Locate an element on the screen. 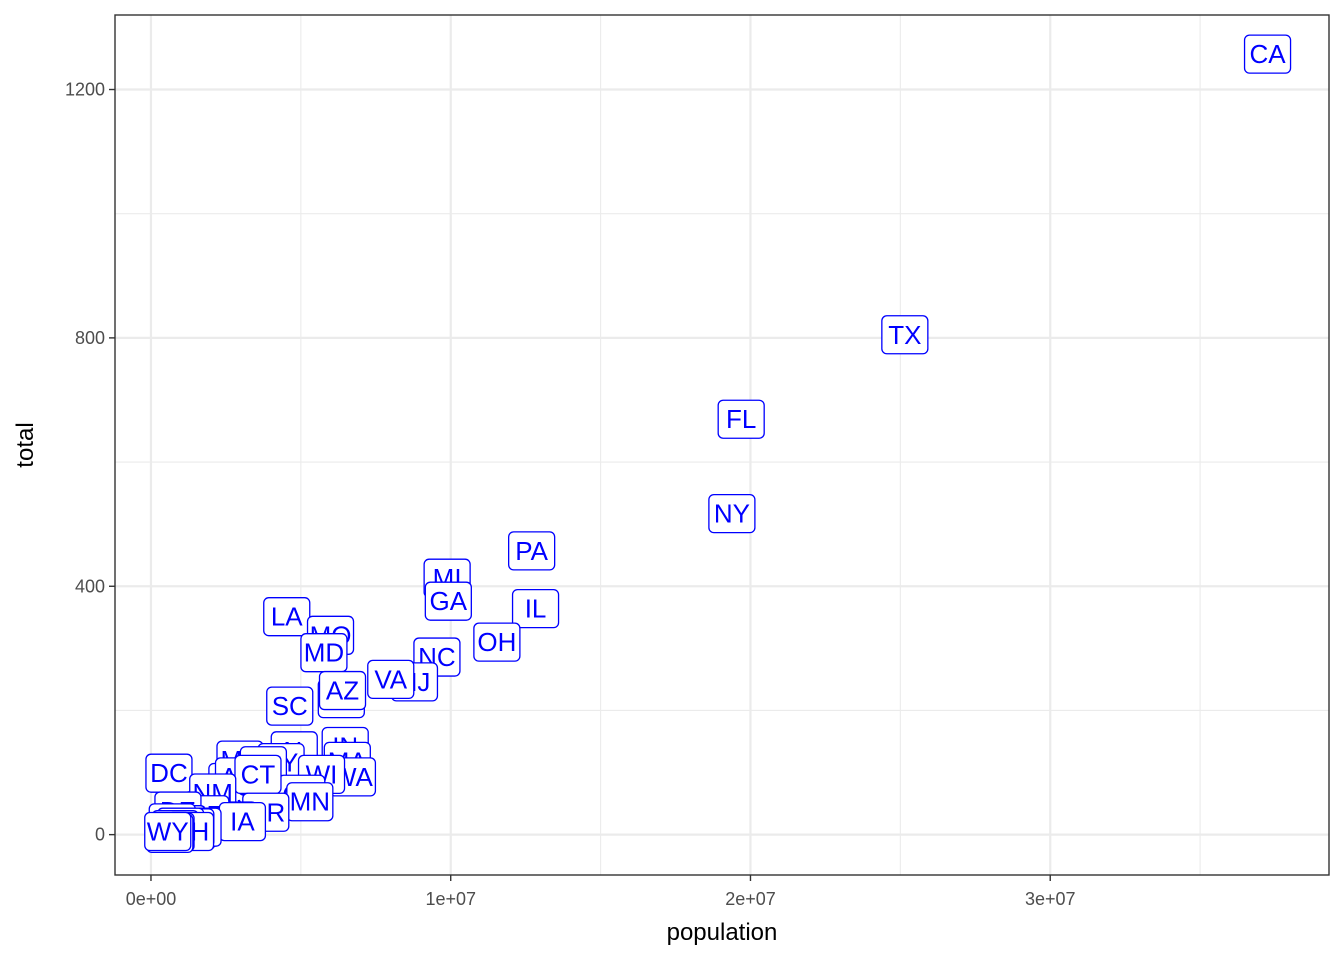 The height and width of the screenshot is (960, 1344). y-axis: 0 400 800 1200 is located at coordinates (90, 462).